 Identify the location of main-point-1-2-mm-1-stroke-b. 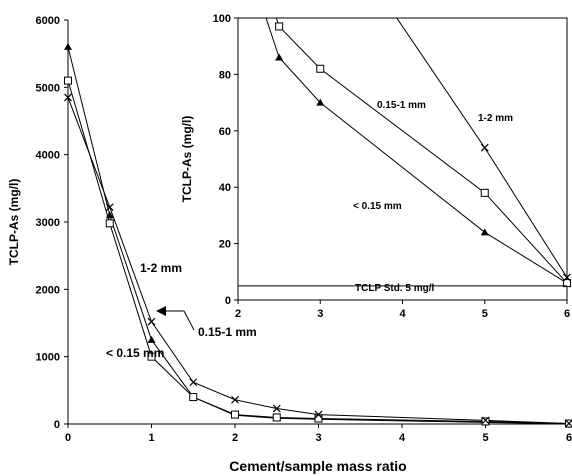
(109, 207).